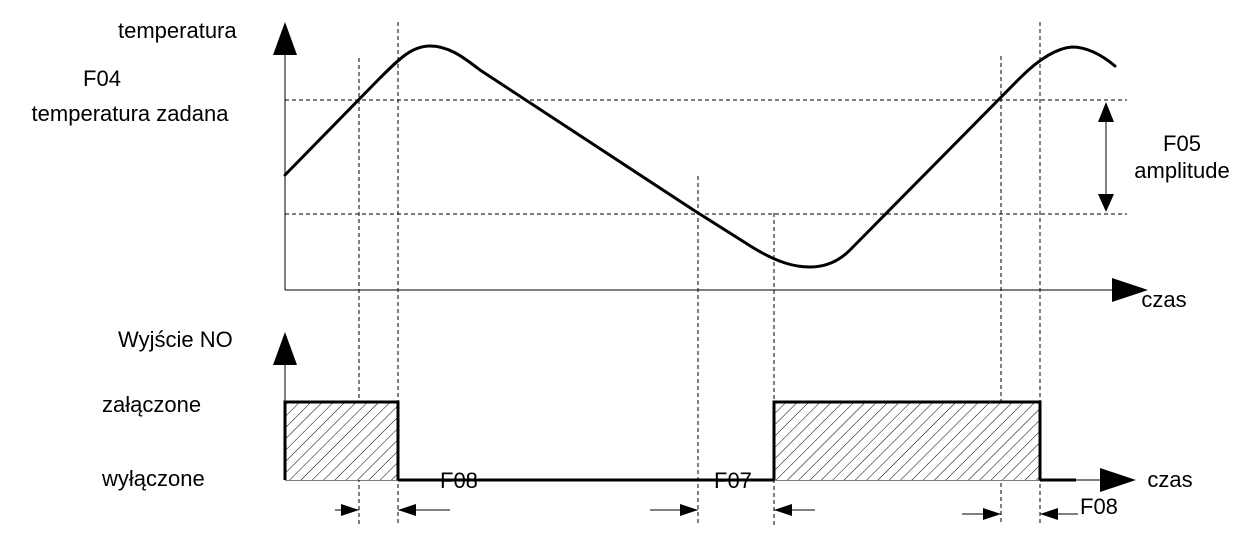  I want to click on temperature-axis-label: temperatura, so click(177, 30).